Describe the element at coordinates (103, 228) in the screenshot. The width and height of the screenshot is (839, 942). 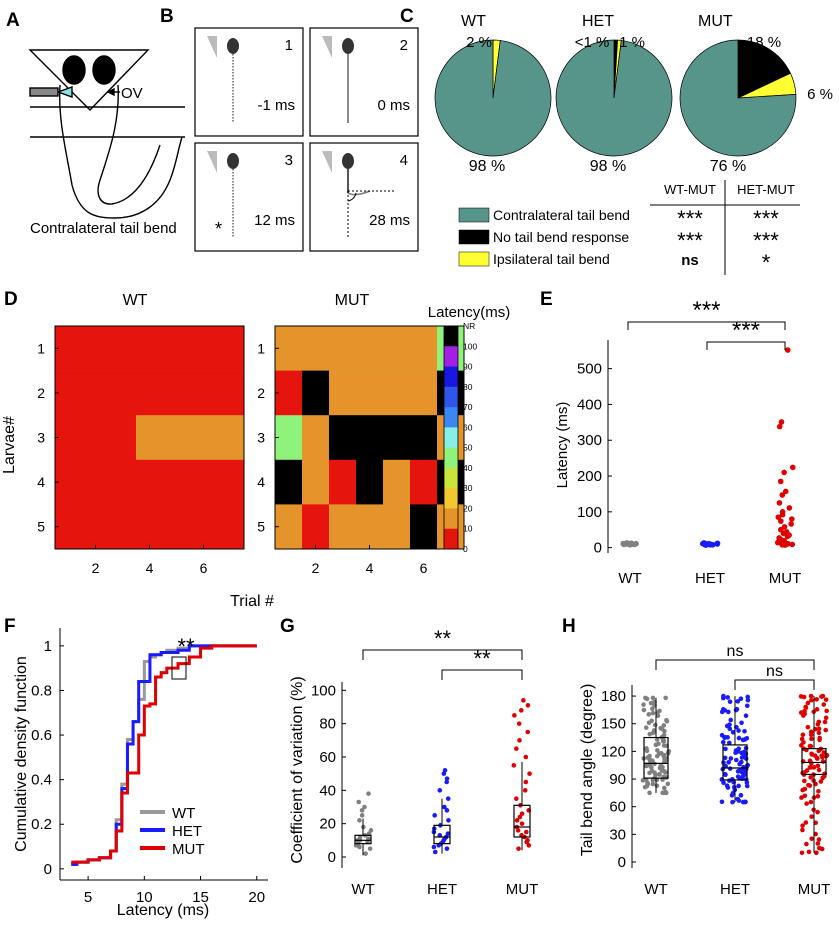
I see `panel-a-caption: Contralateral tail bend` at that location.